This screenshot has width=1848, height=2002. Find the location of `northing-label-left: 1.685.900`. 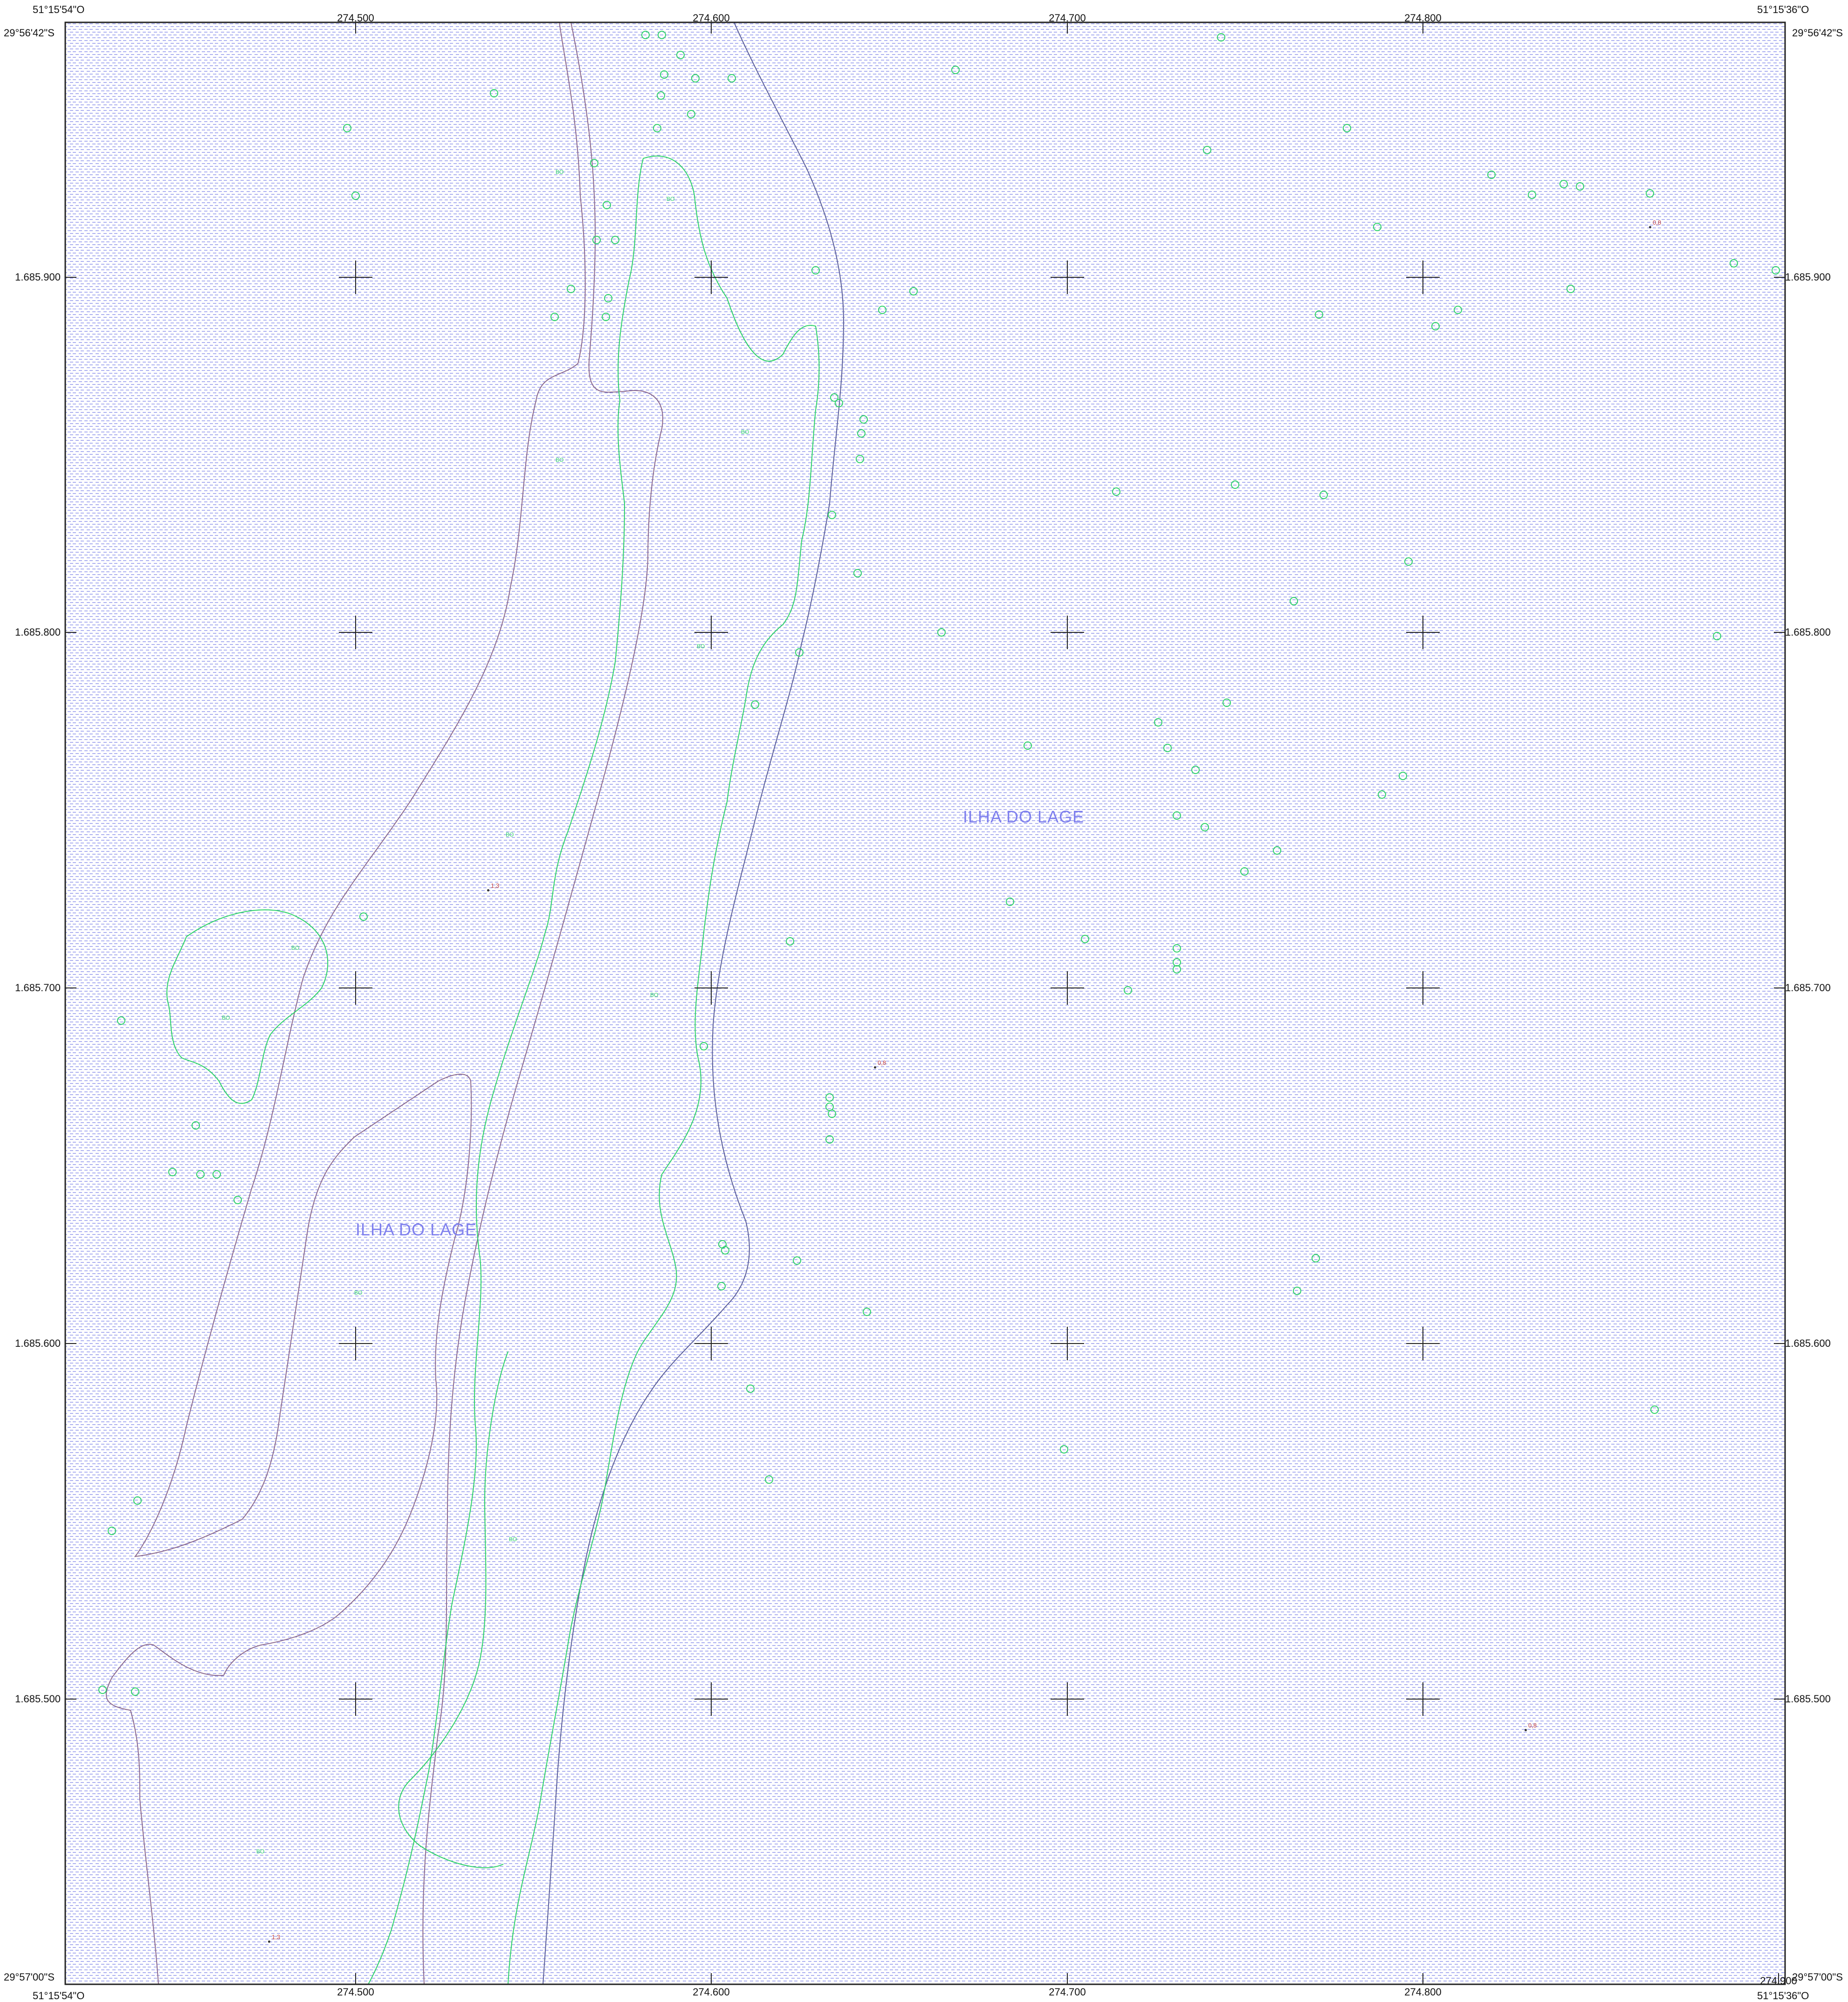

northing-label-left: 1.685.900 is located at coordinates (38, 277).